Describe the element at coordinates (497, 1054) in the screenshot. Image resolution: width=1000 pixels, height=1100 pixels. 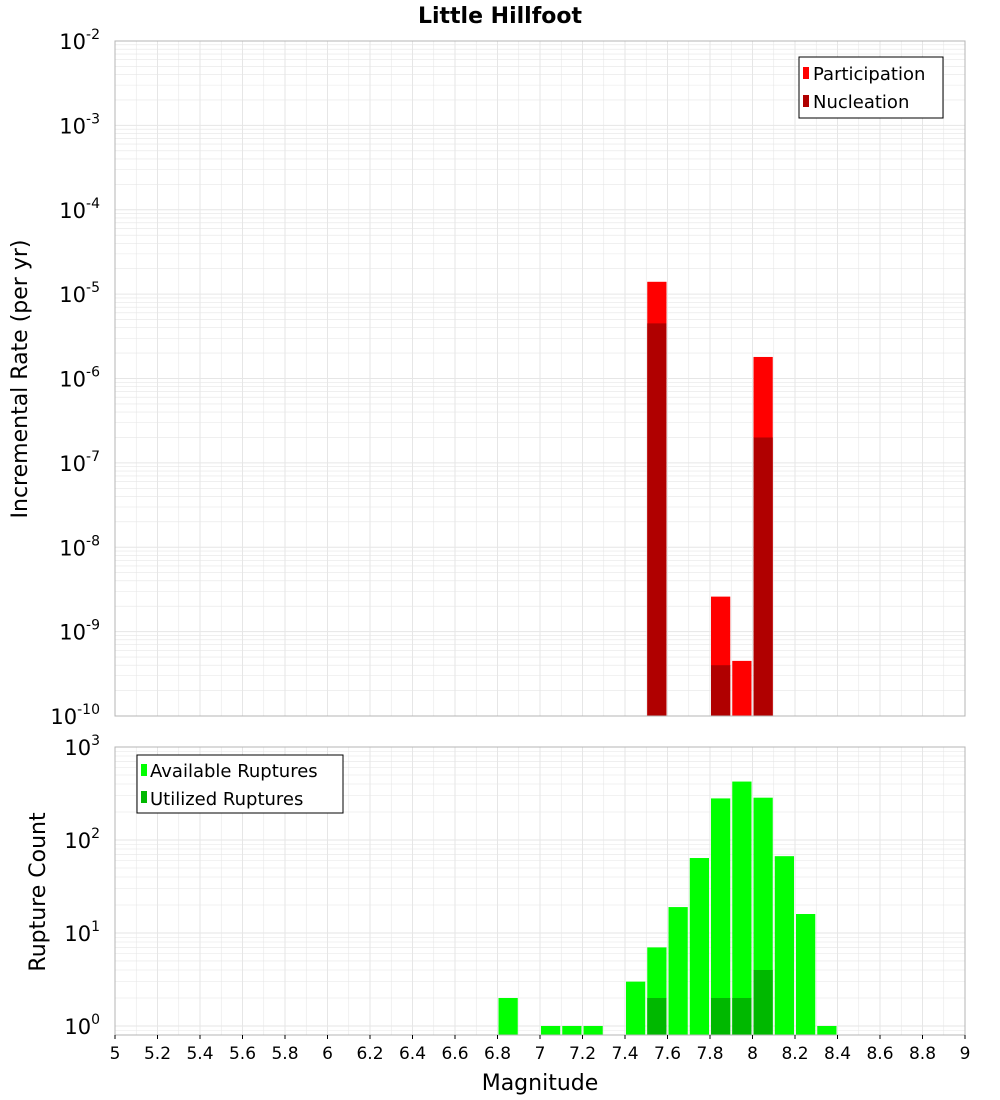
I see `x-tick-label: 6.8` at that location.